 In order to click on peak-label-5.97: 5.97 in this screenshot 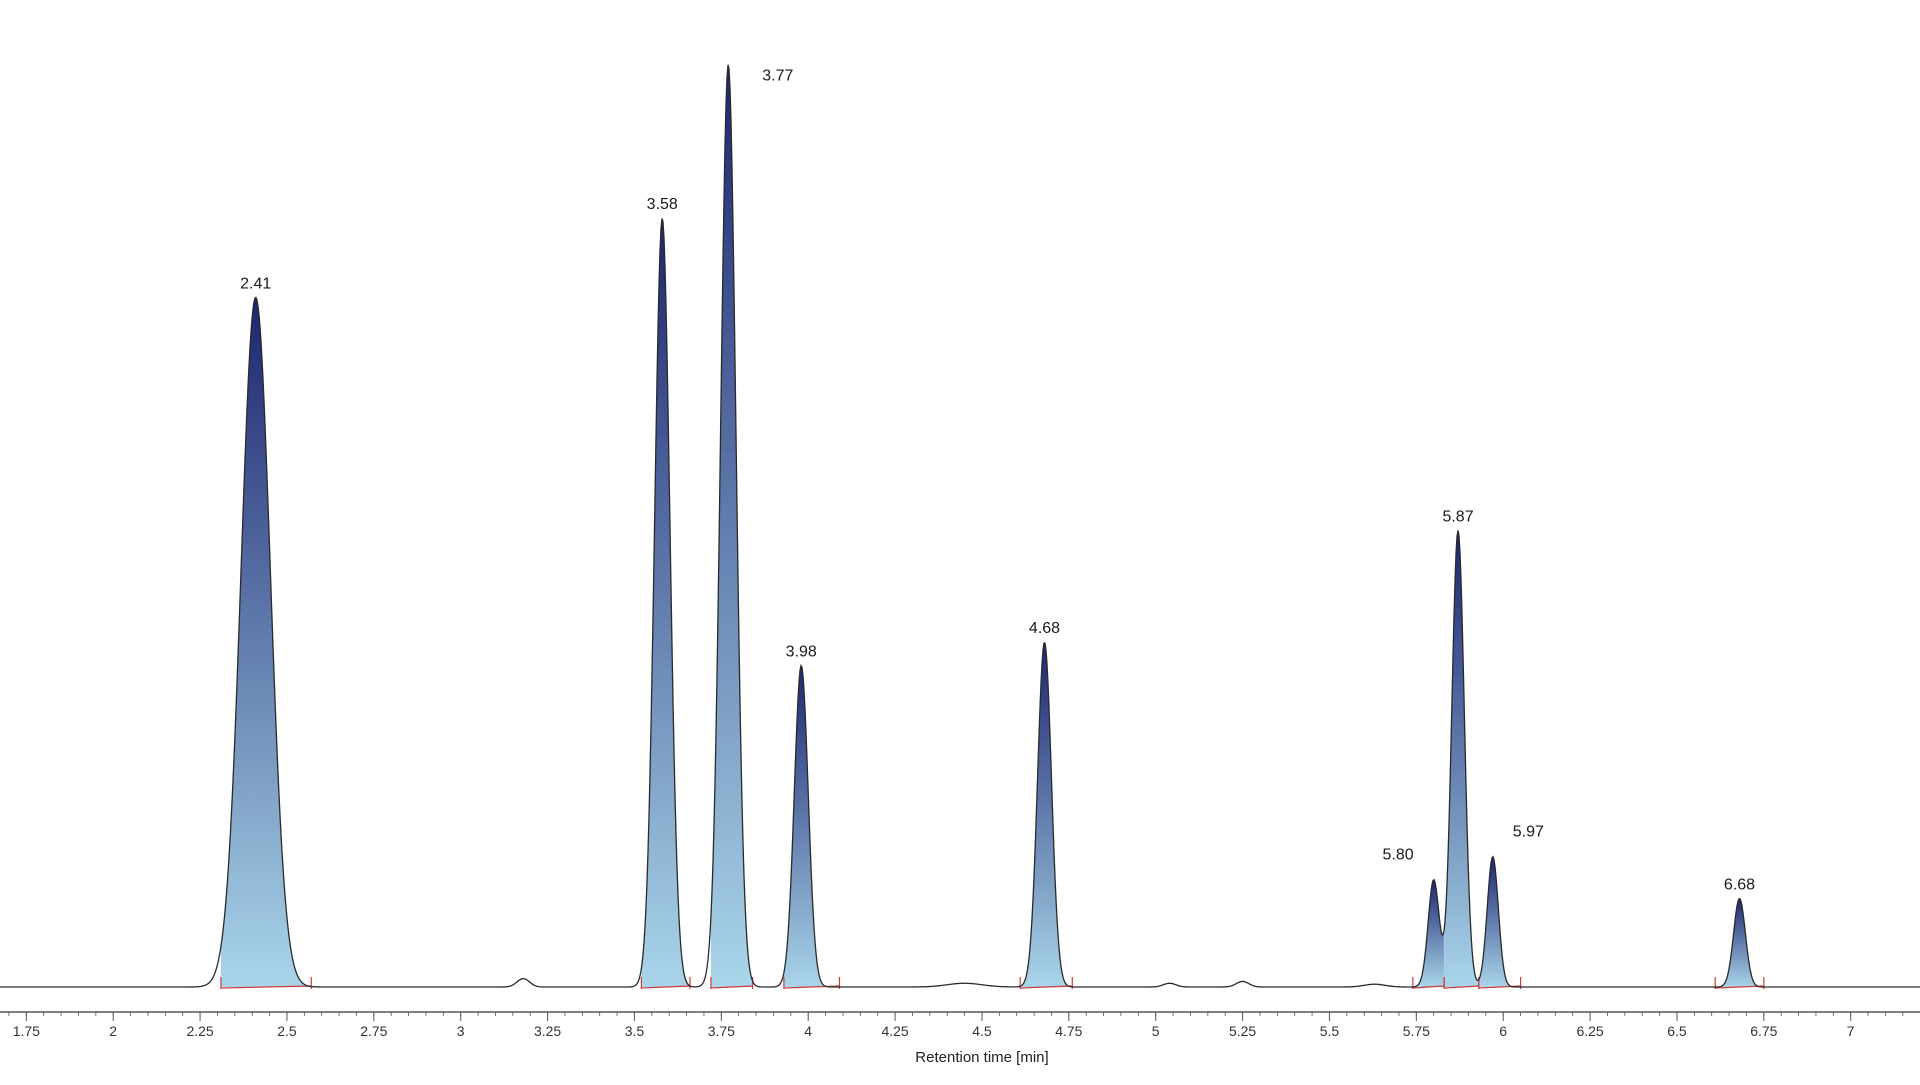, I will do `click(1528, 832)`.